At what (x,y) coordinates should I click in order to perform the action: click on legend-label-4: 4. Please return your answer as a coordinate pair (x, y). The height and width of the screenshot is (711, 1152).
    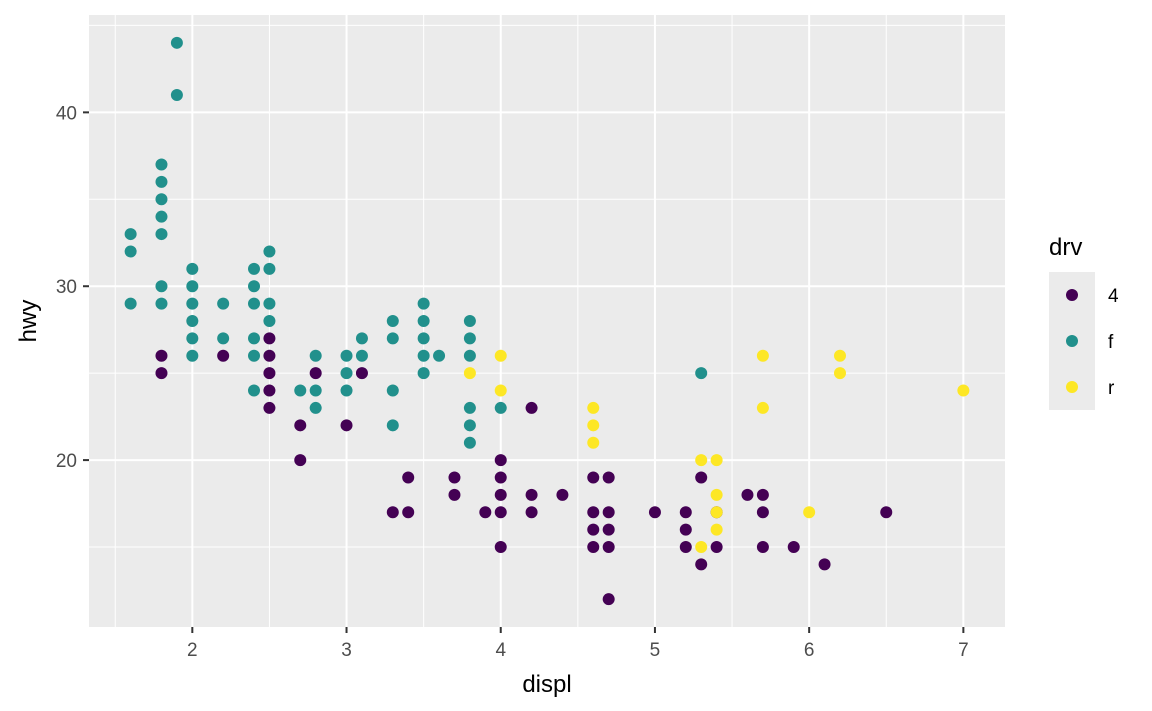
    Looking at the image, I should click on (1113, 296).